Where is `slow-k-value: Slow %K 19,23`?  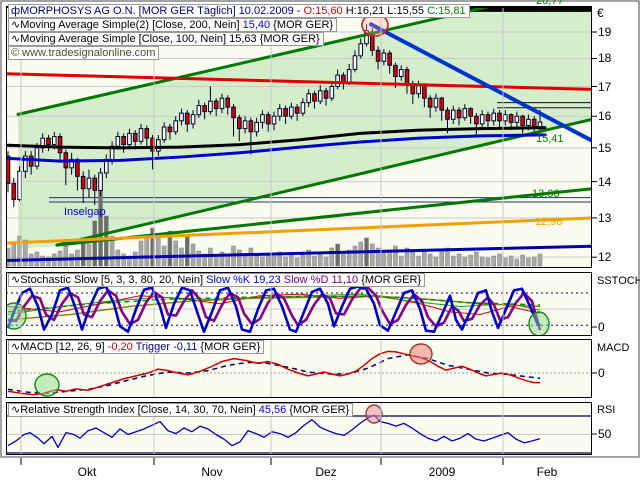
slow-k-value: Slow %K 19,23 is located at coordinates (245, 280).